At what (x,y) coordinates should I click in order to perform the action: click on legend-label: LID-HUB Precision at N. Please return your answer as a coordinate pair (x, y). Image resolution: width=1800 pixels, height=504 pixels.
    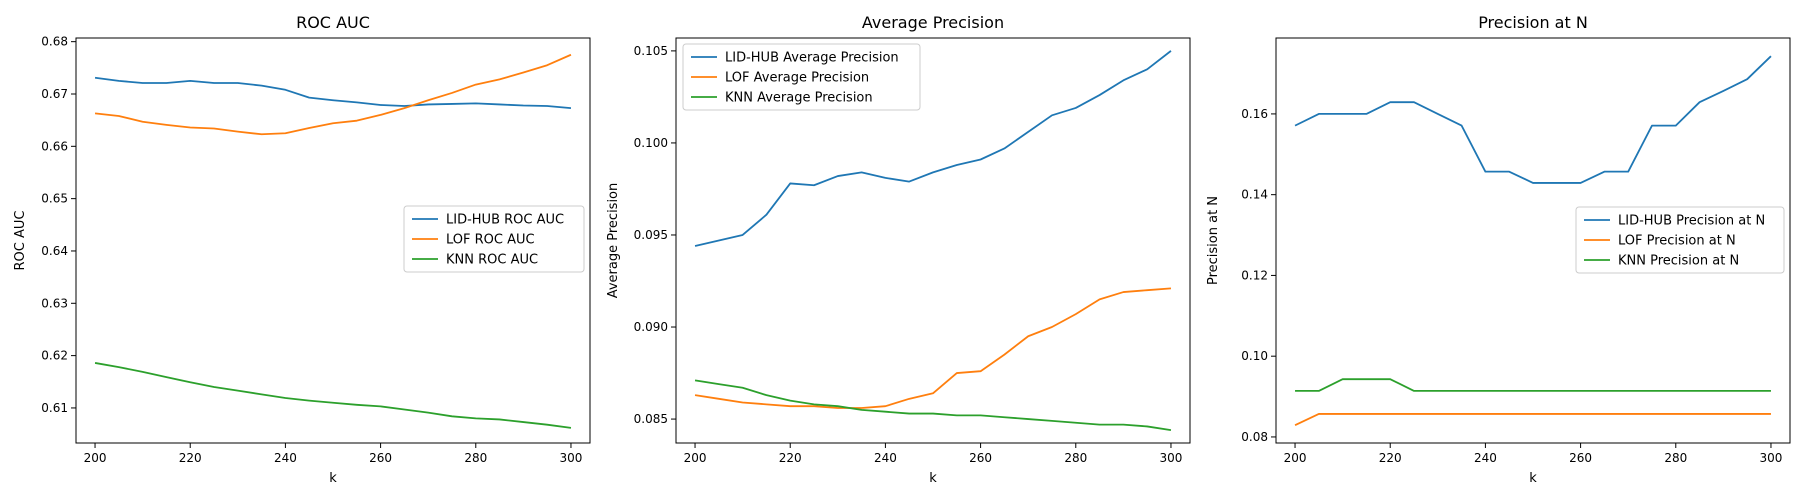
    Looking at the image, I should click on (1691, 221).